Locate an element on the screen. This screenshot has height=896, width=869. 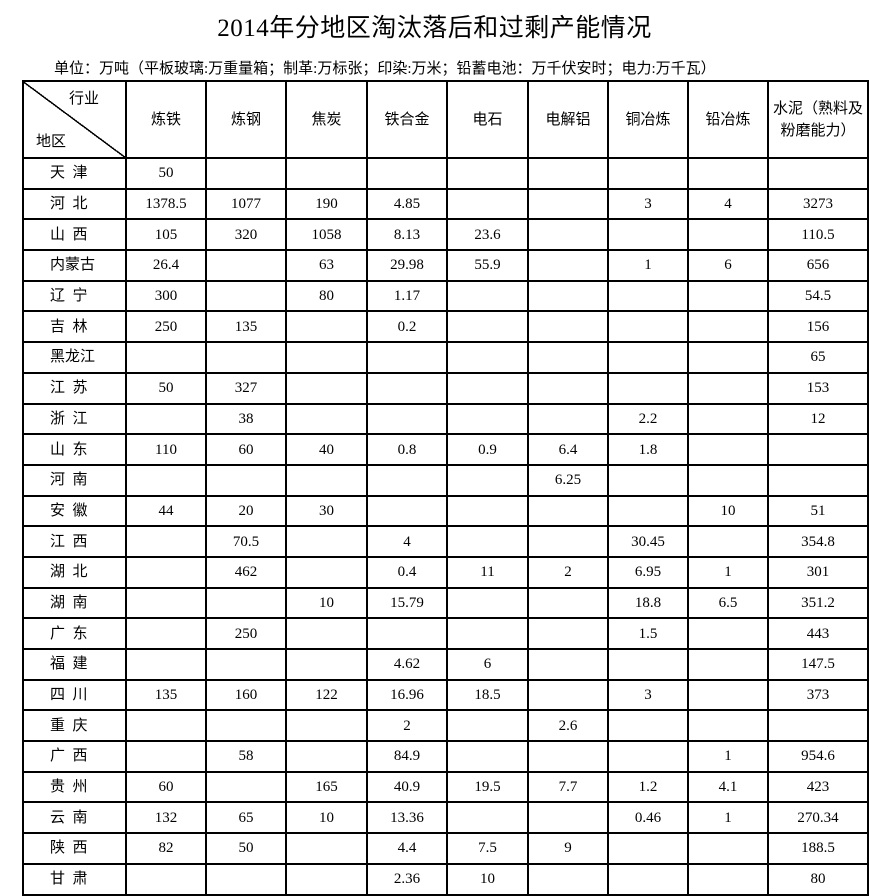
region-cell: 广 西 is located at coordinates (74, 756).